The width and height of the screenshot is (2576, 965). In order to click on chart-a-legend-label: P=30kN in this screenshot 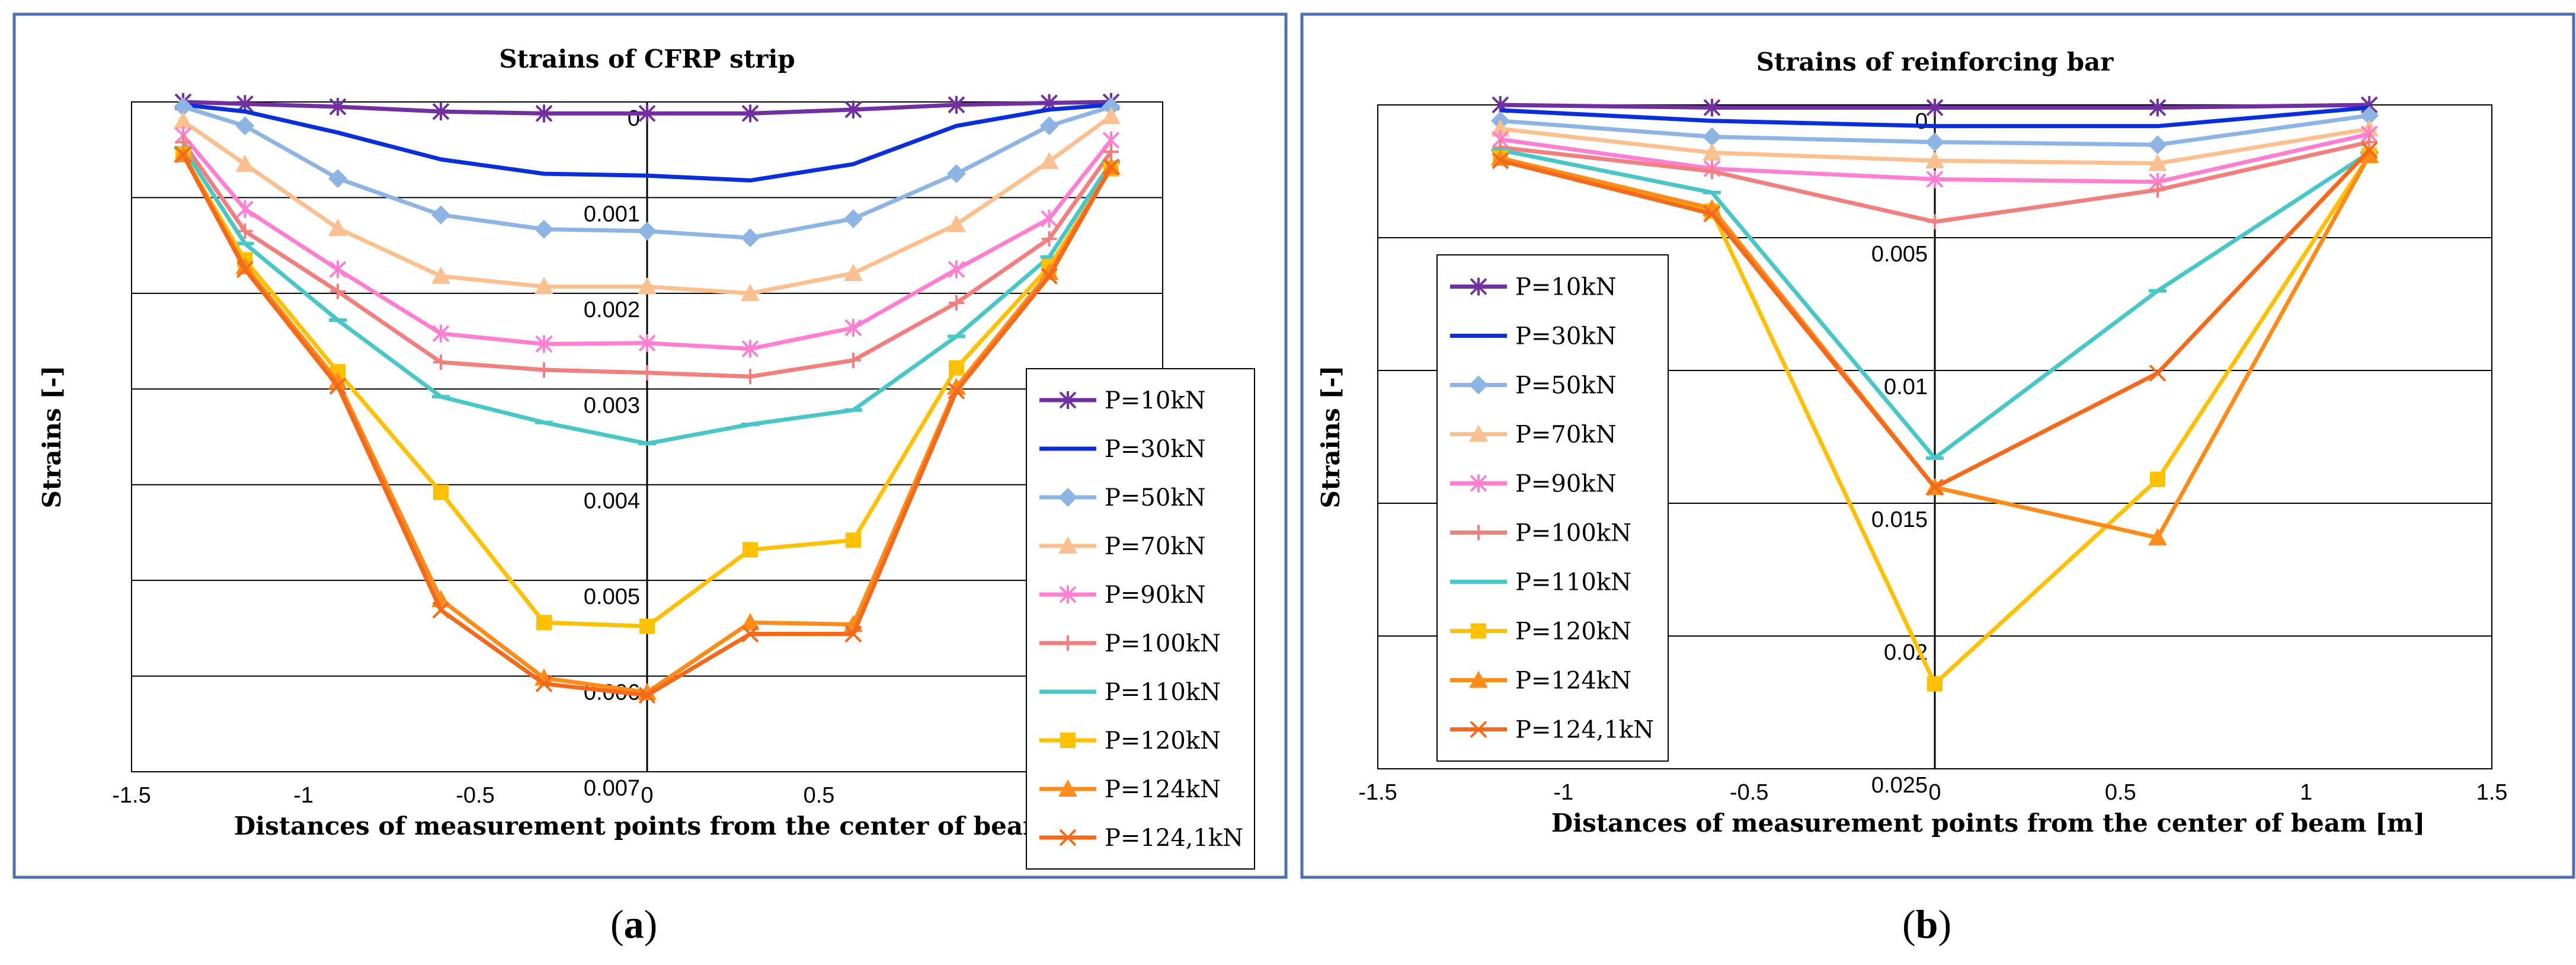, I will do `click(1155, 449)`.